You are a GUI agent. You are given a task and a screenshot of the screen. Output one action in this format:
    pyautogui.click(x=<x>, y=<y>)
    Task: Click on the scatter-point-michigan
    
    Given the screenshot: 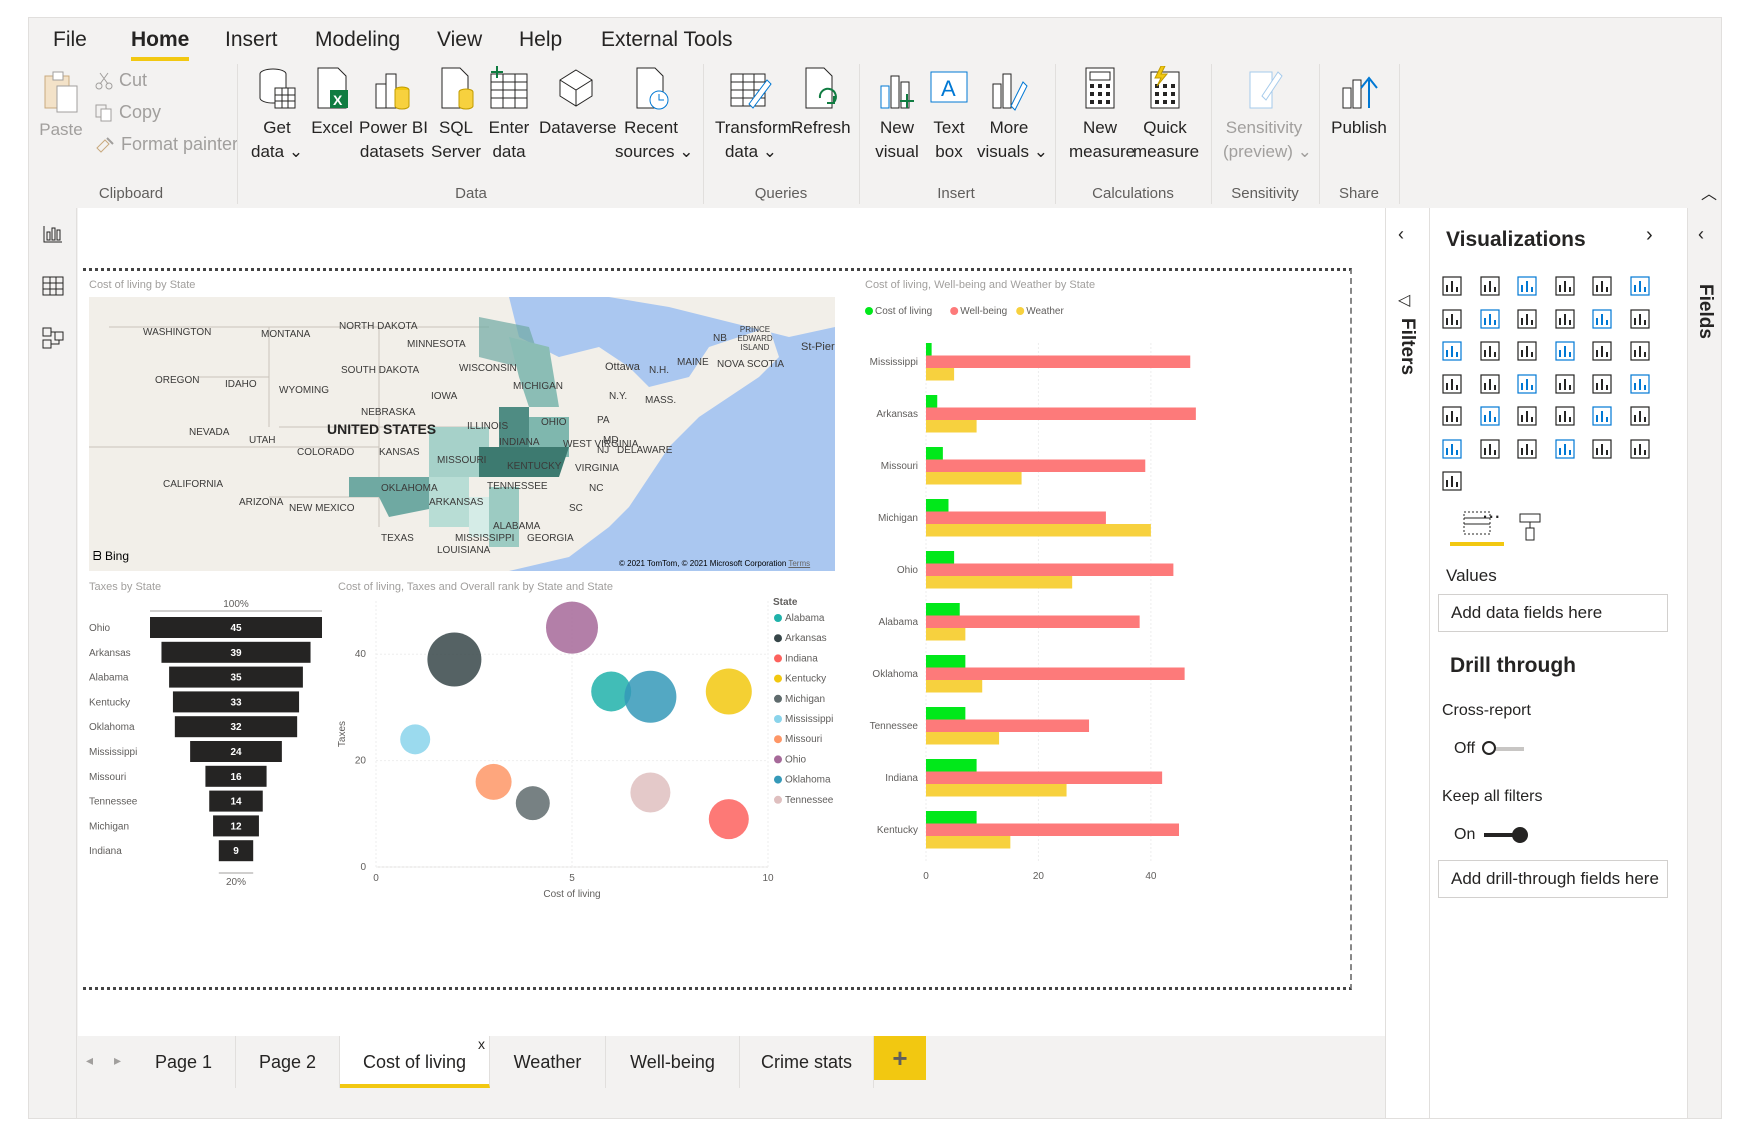 What is the action you would take?
    pyautogui.click(x=532, y=803)
    